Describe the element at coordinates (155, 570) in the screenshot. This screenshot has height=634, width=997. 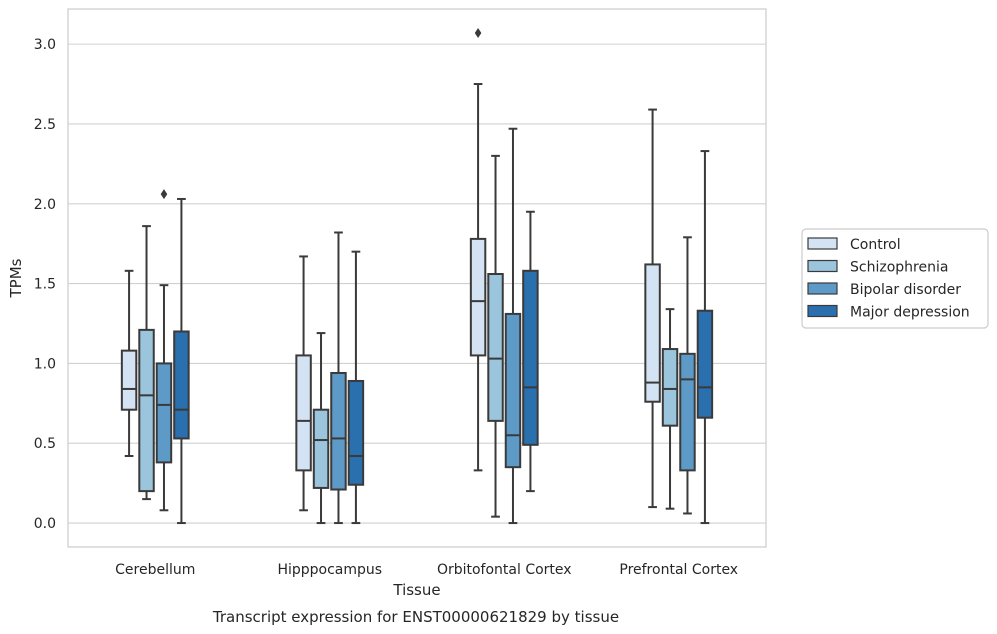
I see `x-tick-label: Cerebellum` at that location.